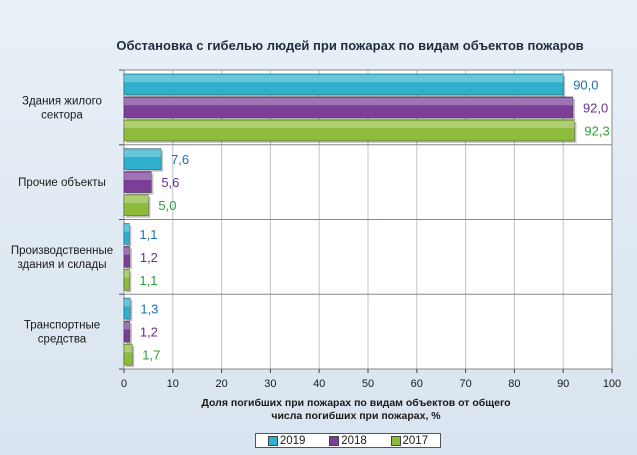  I want to click on category-label-1-0: Прочие объекты, so click(62, 183).